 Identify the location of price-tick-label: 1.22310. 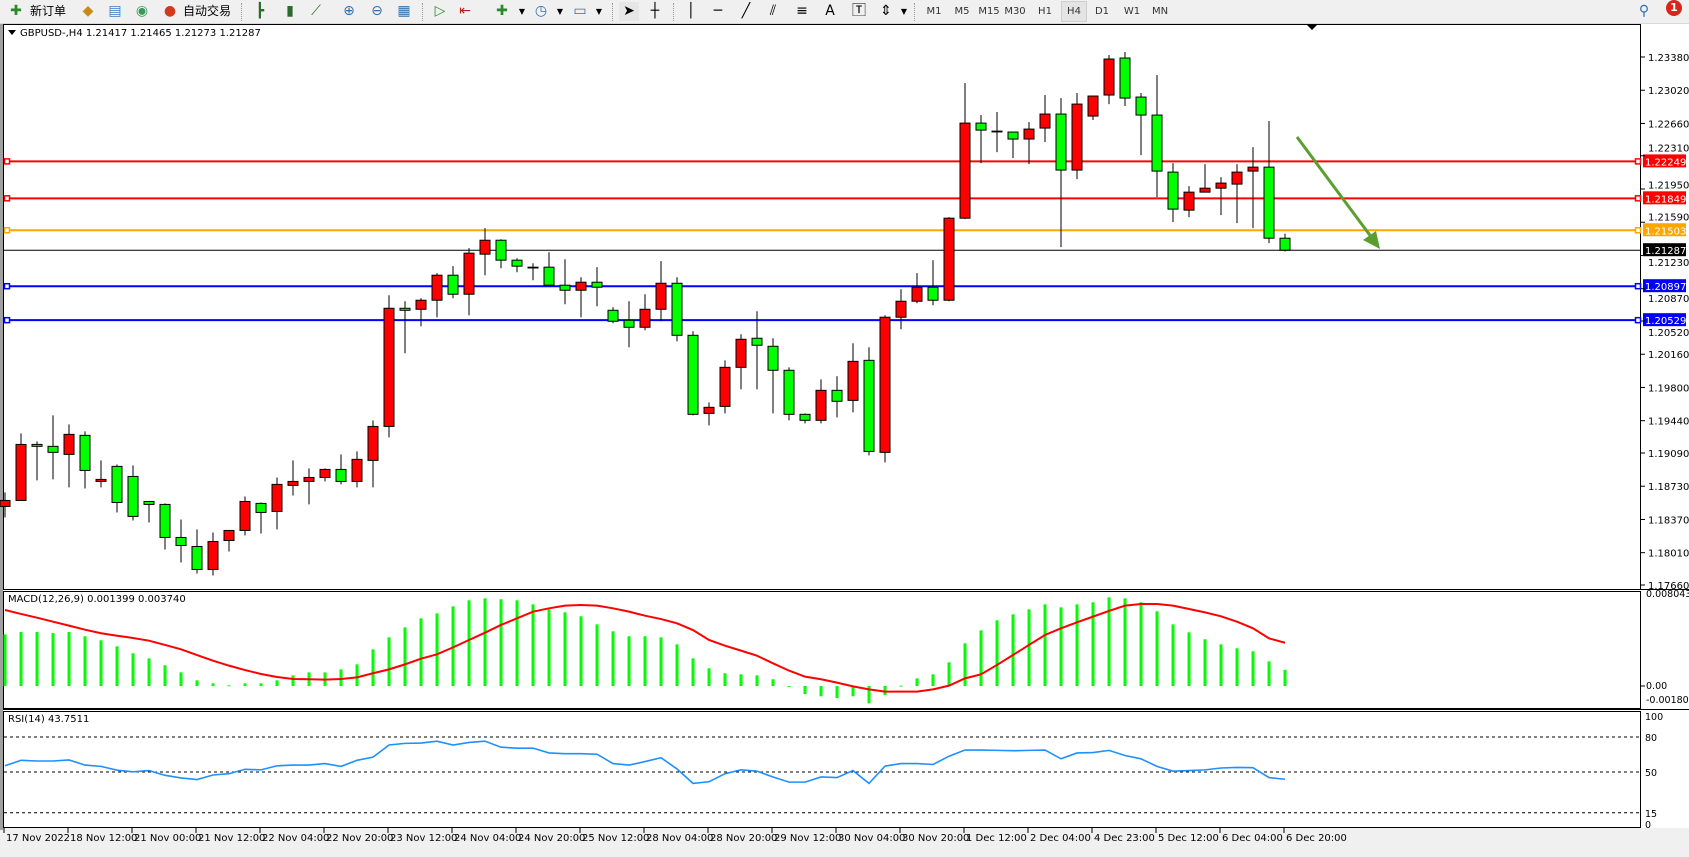
(1668, 148).